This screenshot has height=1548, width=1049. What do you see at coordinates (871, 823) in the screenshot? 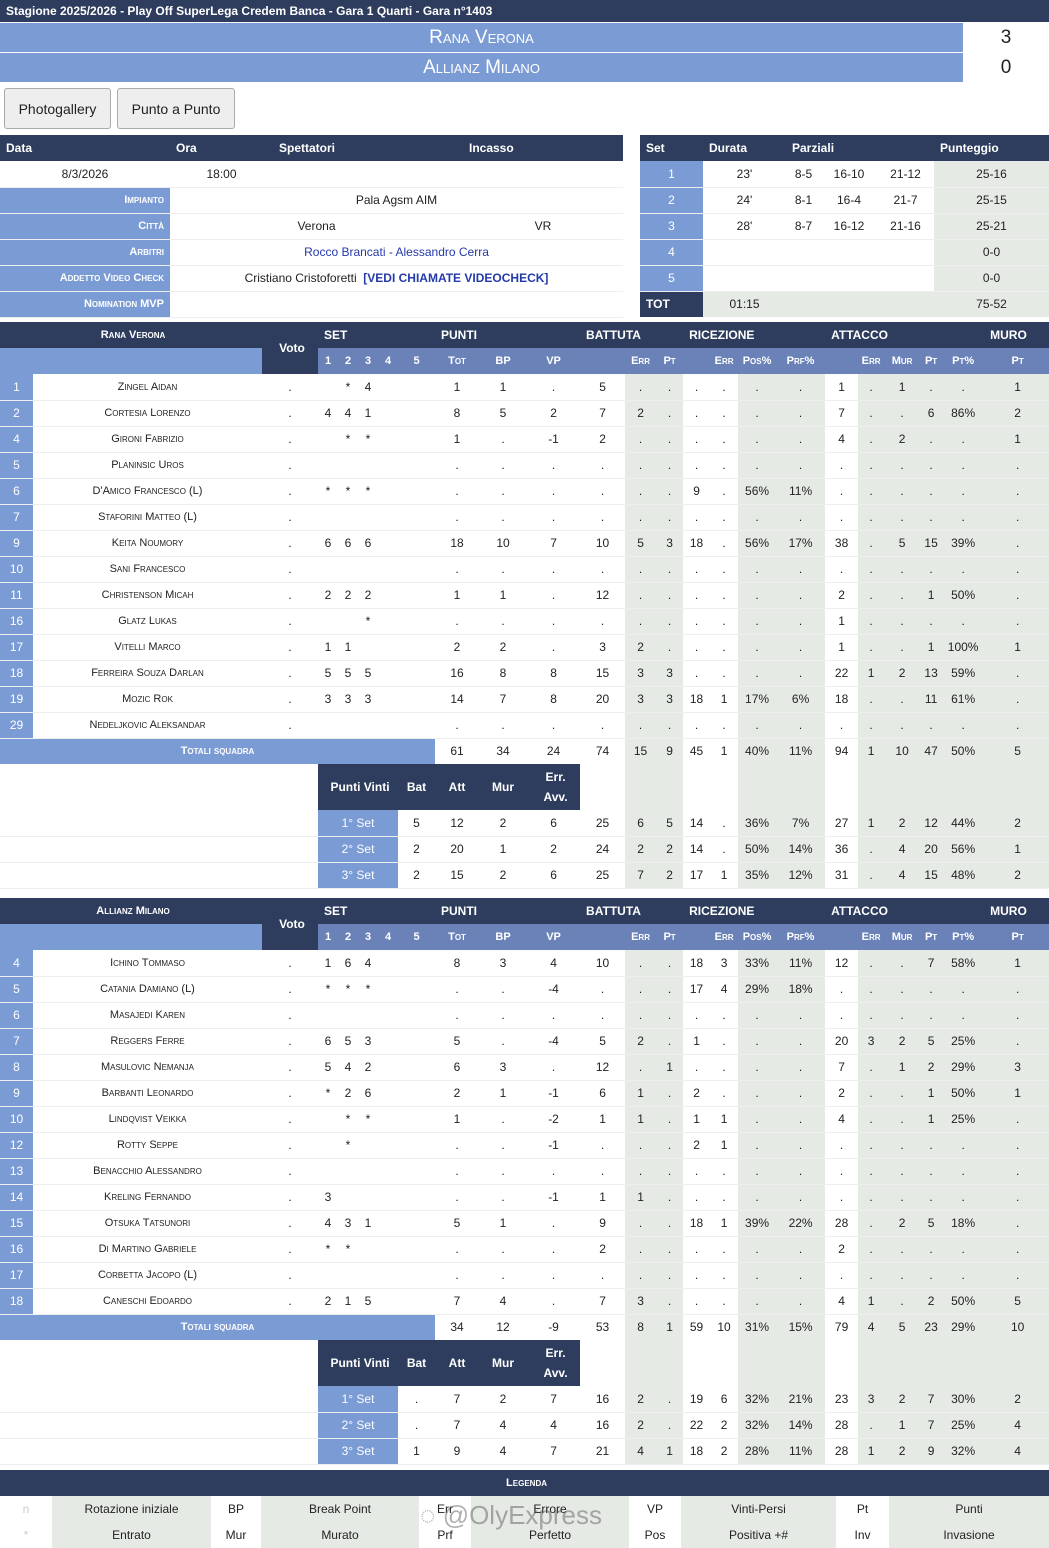
I see `set-stat: 1` at bounding box center [871, 823].